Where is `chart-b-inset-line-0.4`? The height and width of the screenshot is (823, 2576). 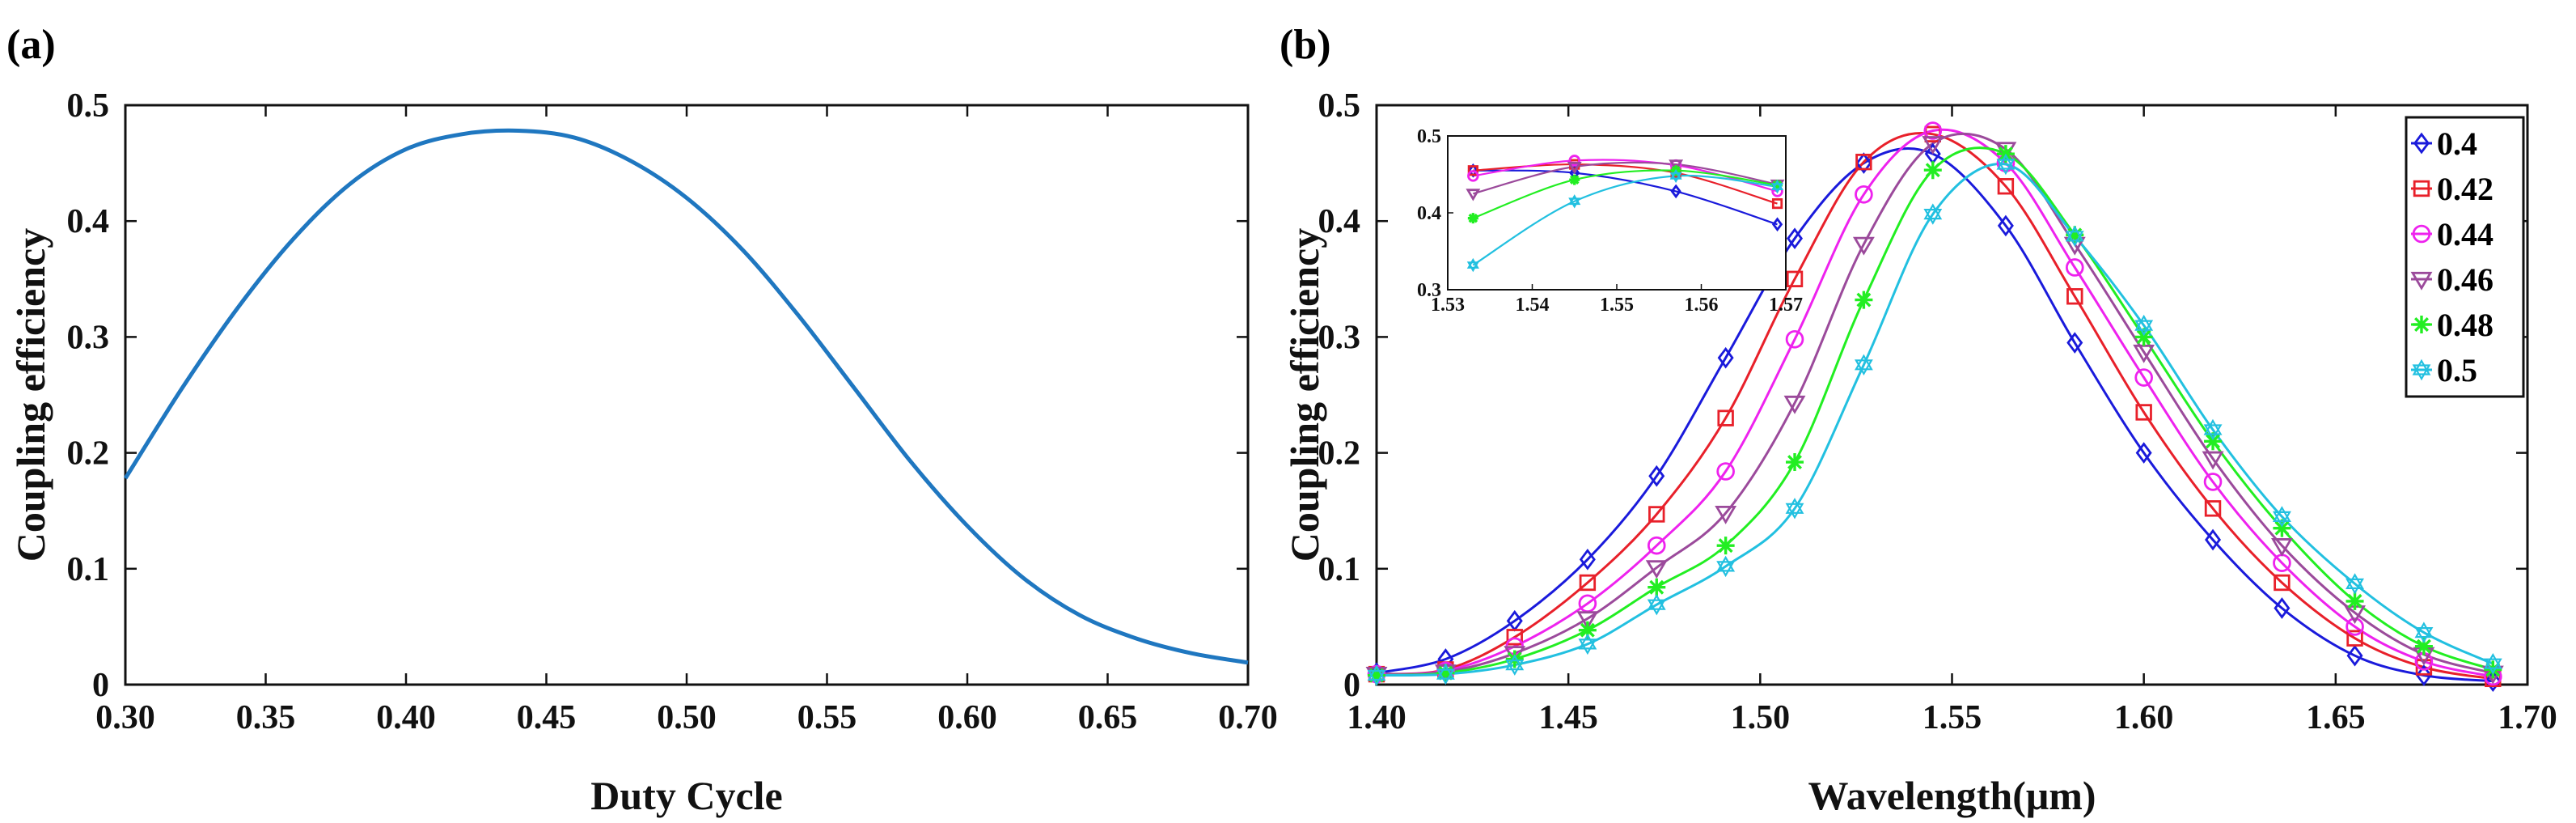 chart-b-inset-line-0.4 is located at coordinates (1626, 197).